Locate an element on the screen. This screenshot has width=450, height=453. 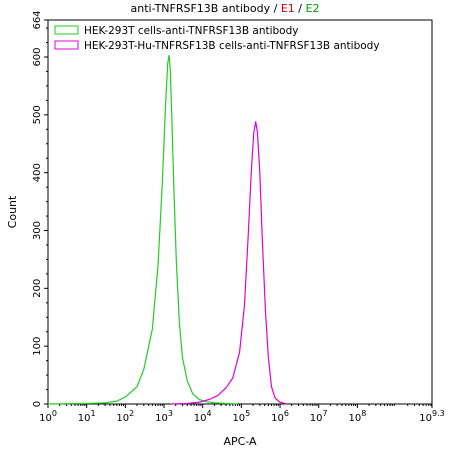
x-tick-label: 10⁴ is located at coordinates (203, 416).